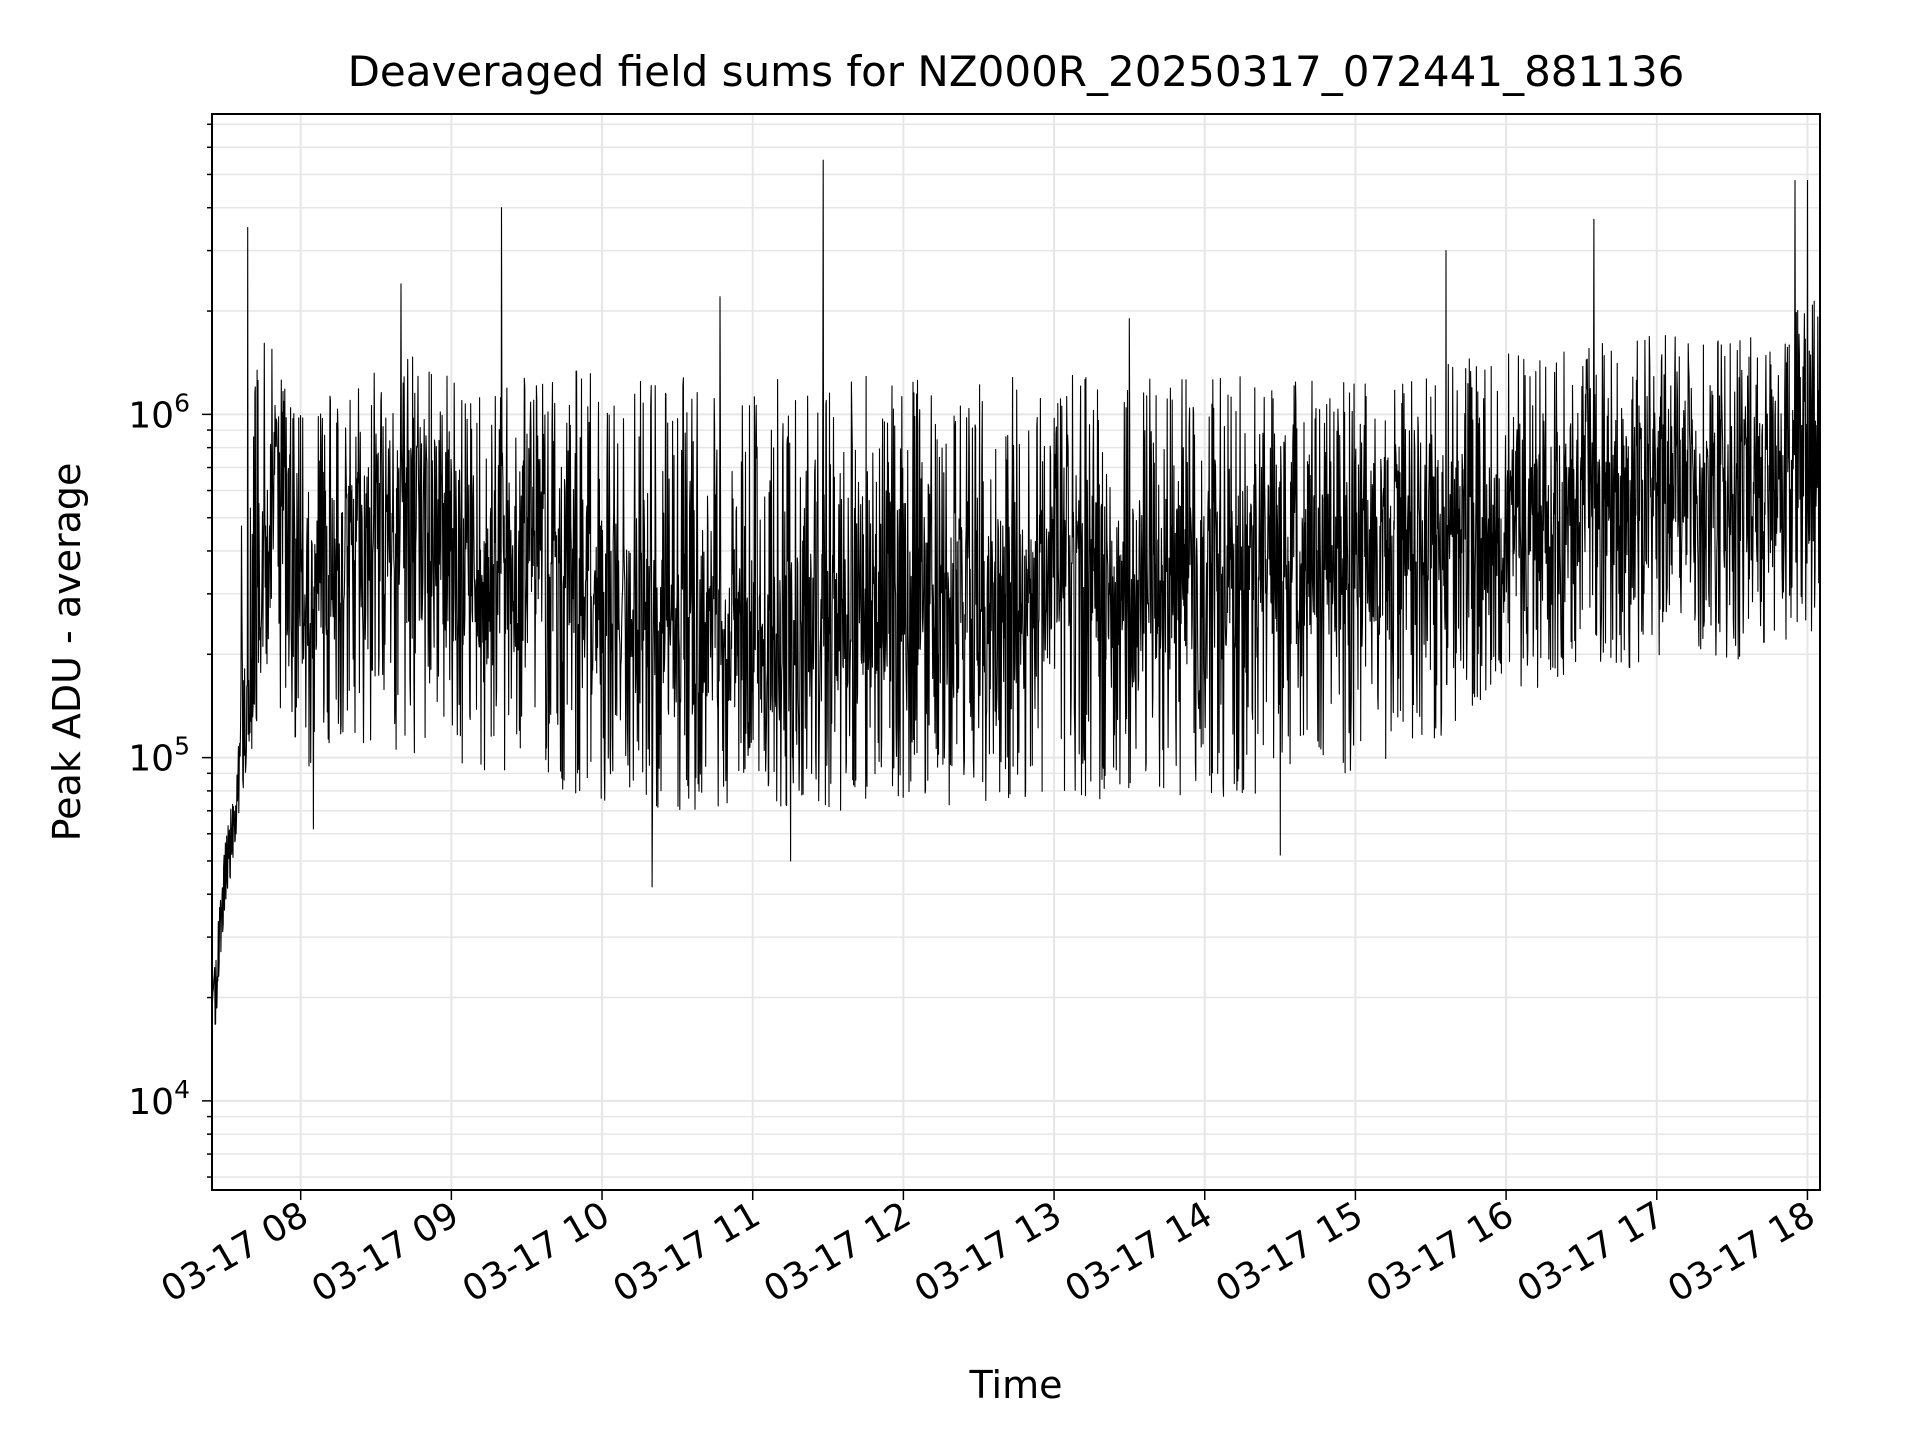  What do you see at coordinates (1289, 1252) in the screenshot?
I see `x-tick-label: 03-17 15` at bounding box center [1289, 1252].